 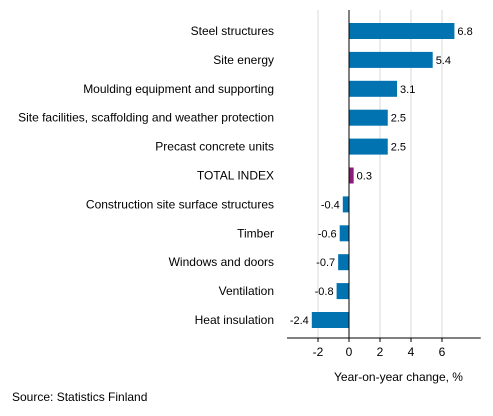 What do you see at coordinates (255, 233) in the screenshot?
I see `category-label-7: Timber` at bounding box center [255, 233].